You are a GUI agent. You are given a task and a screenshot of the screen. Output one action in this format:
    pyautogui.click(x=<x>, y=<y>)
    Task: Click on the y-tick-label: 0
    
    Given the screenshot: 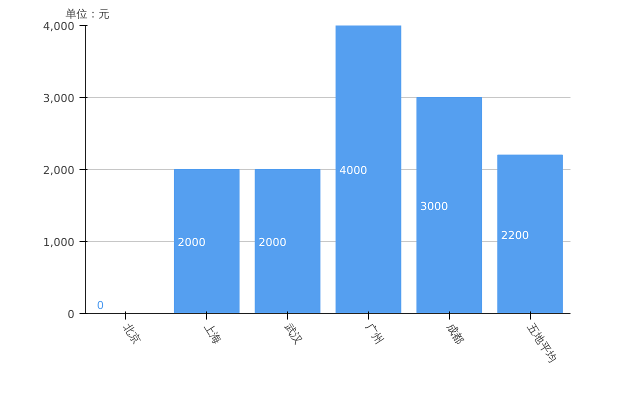 What is the action you would take?
    pyautogui.click(x=71, y=314)
    